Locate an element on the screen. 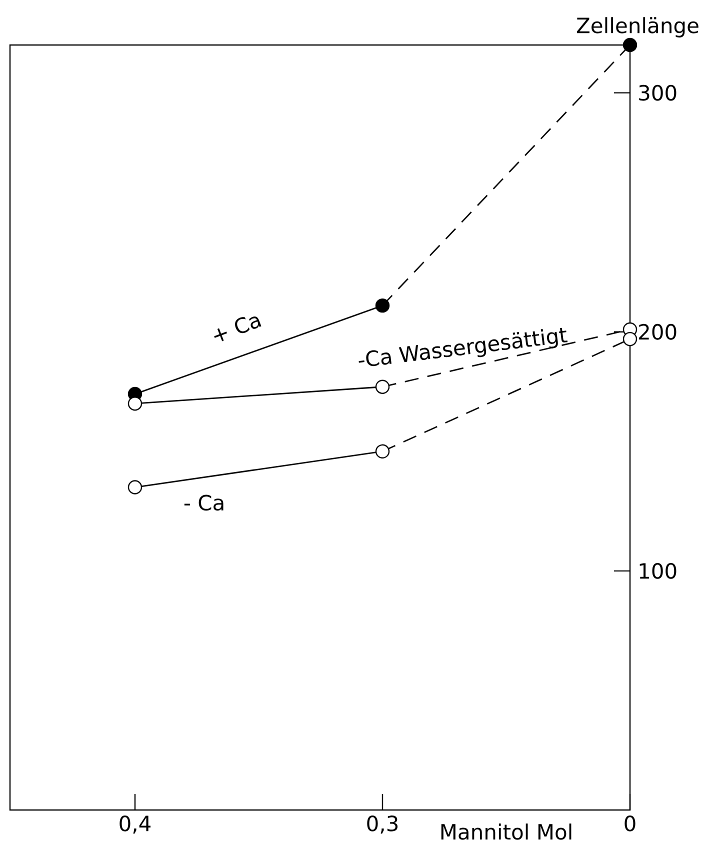 The height and width of the screenshot is (844, 705). text: + Ca is located at coordinates (238, 329).